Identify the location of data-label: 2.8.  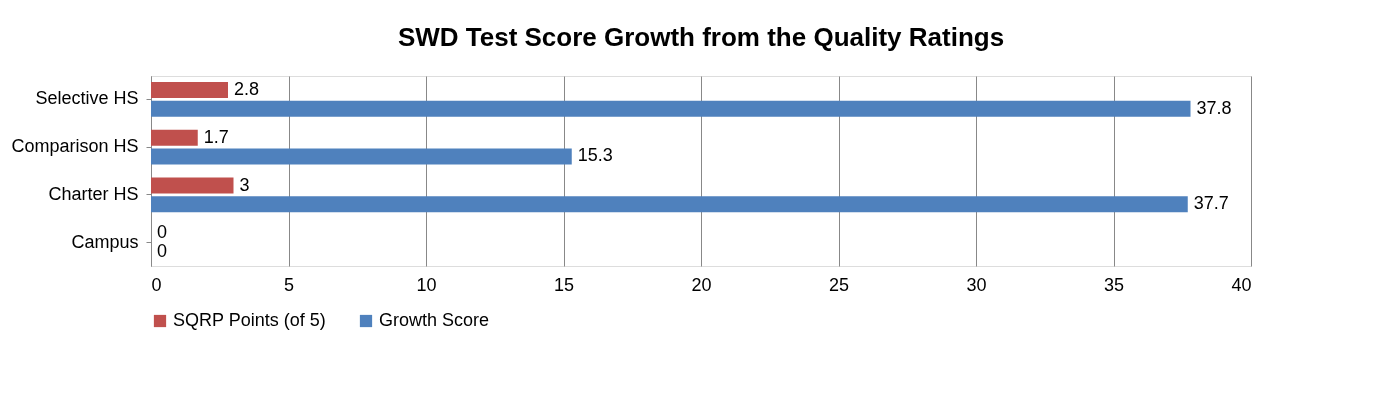
(247, 89).